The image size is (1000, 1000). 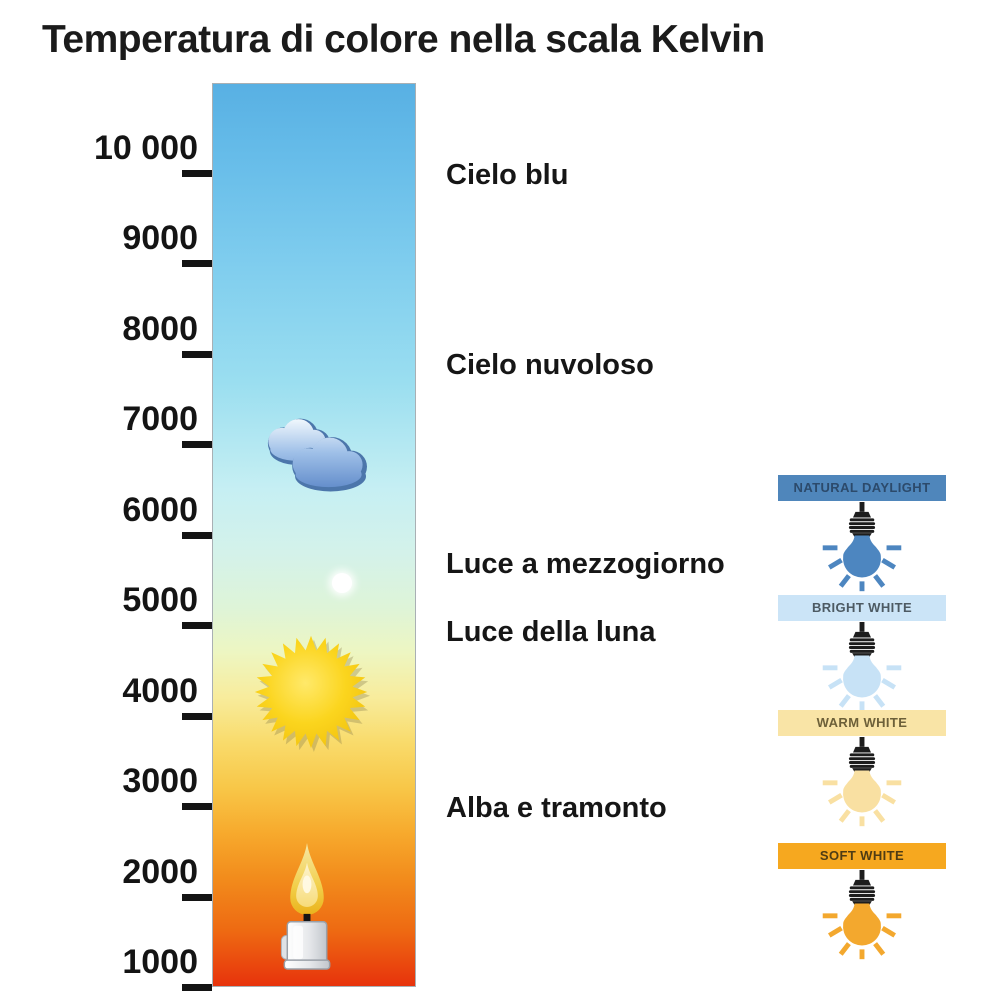 I want to click on bulb-group-bright-white: BRIGHT WHITE, so click(x=862, y=653).